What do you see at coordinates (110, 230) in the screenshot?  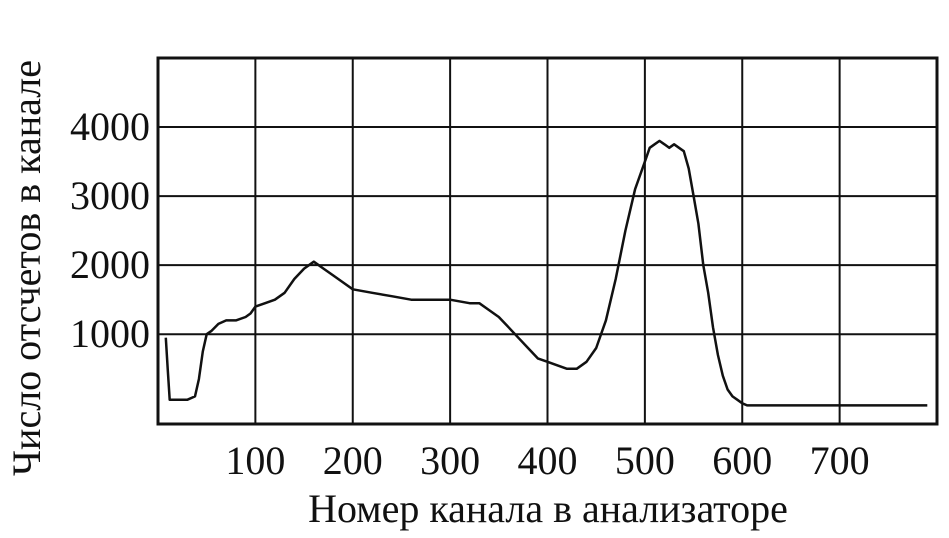 I see `y-tick-labels: 1000 2000 3000 4000` at bounding box center [110, 230].